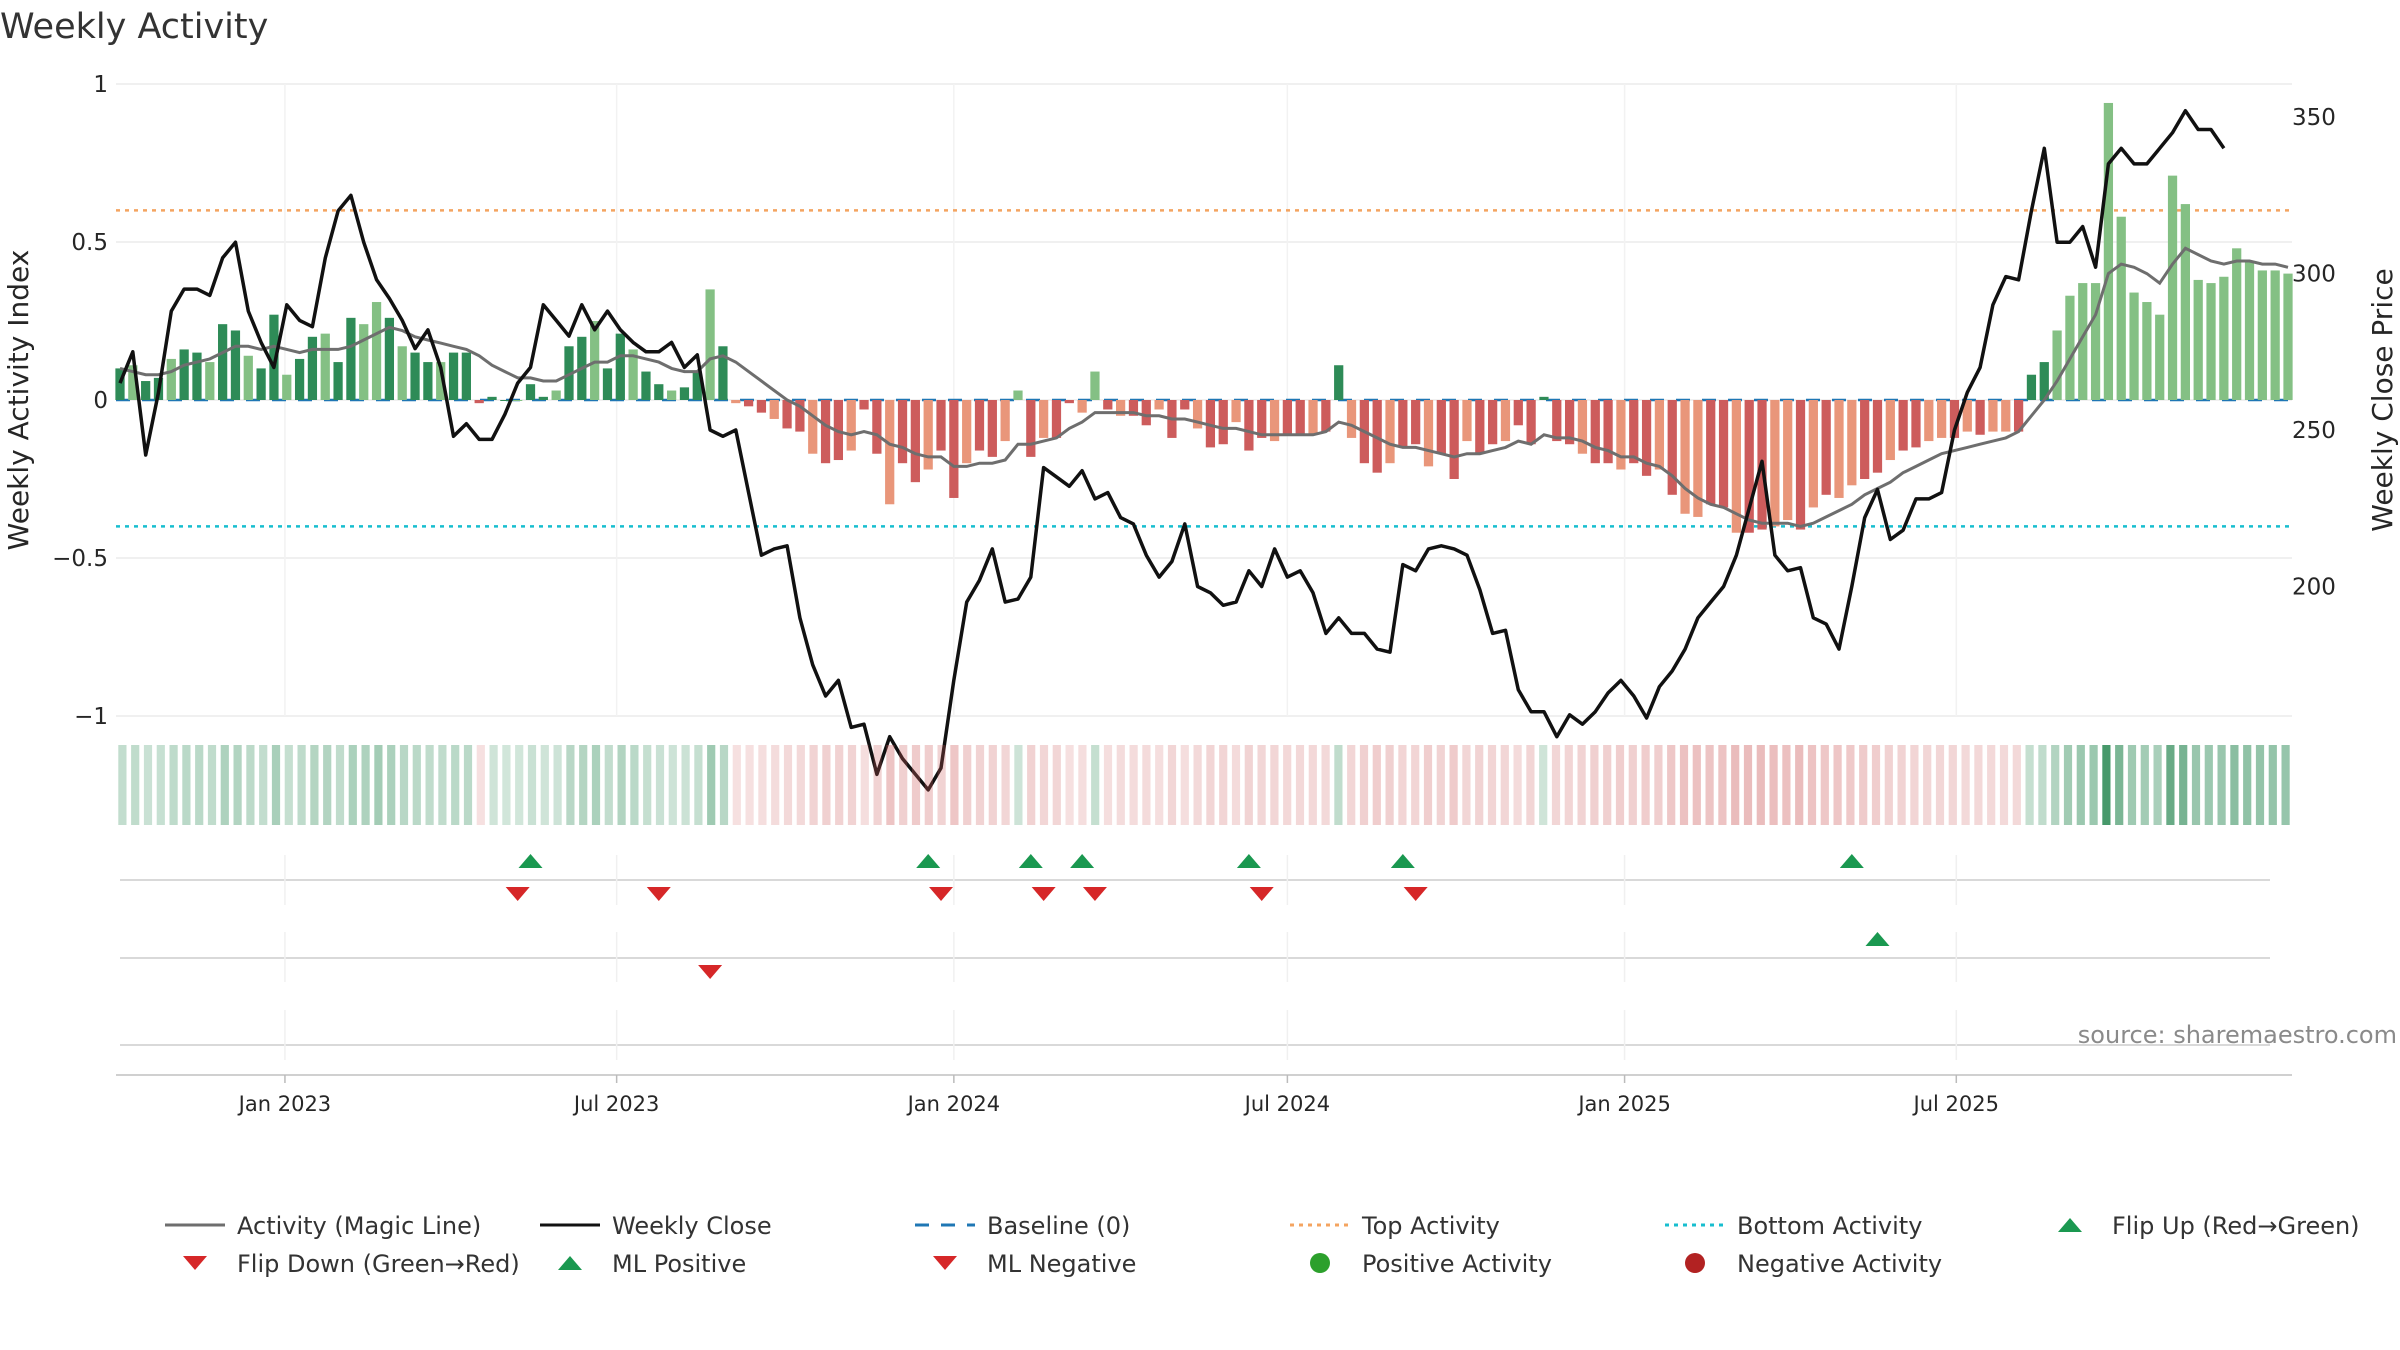  Describe the element at coordinates (91, 717) in the screenshot. I see `y-tick-label: −1` at that location.